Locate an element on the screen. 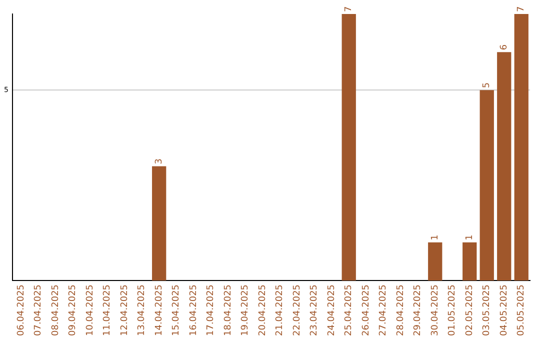 The width and height of the screenshot is (540, 340). x-tick-label: 12.04.2025 is located at coordinates (125, 310).